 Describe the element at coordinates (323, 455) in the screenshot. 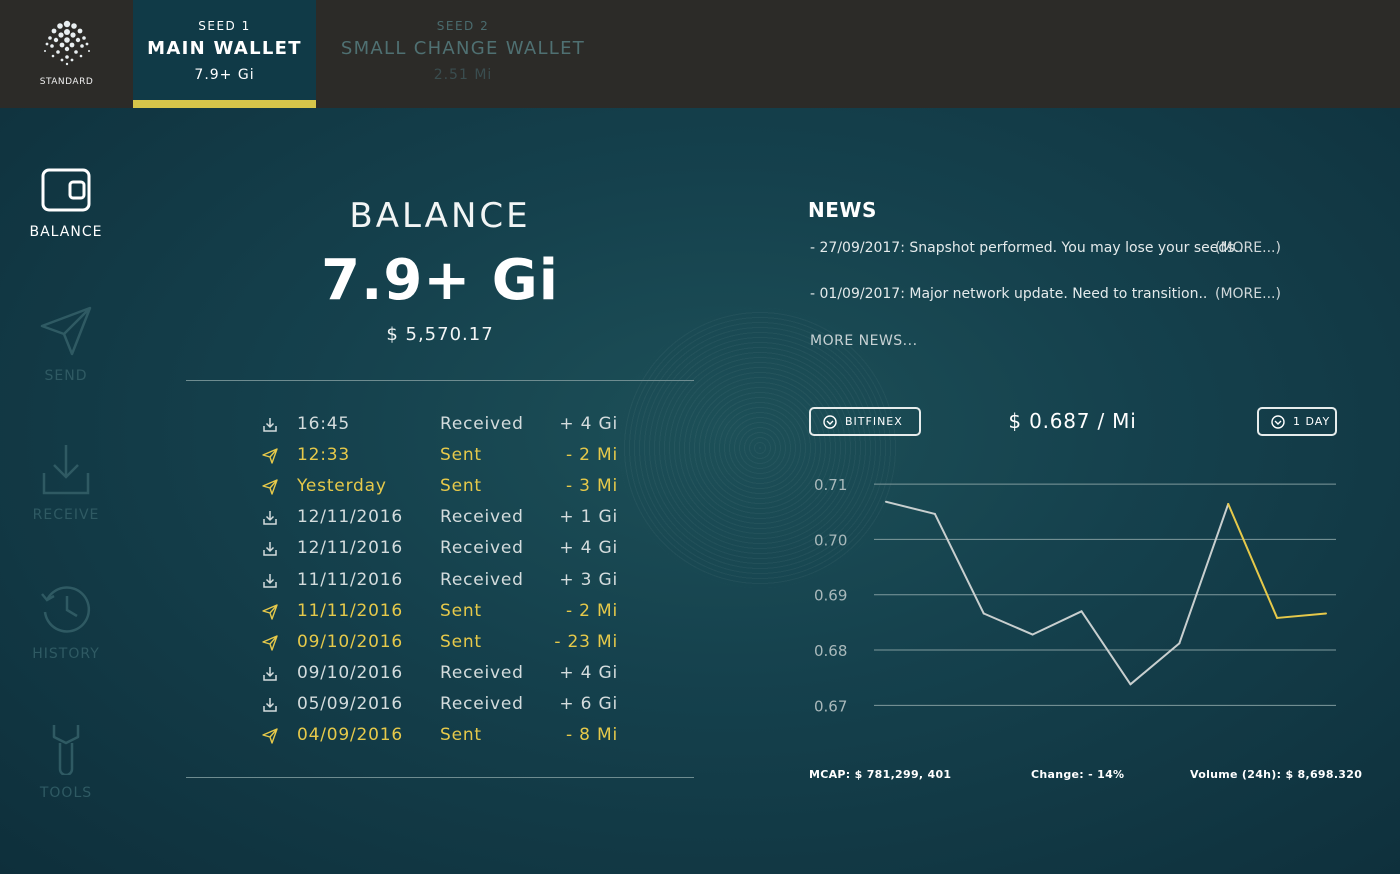

I see `transaction-time: 12:33` at that location.